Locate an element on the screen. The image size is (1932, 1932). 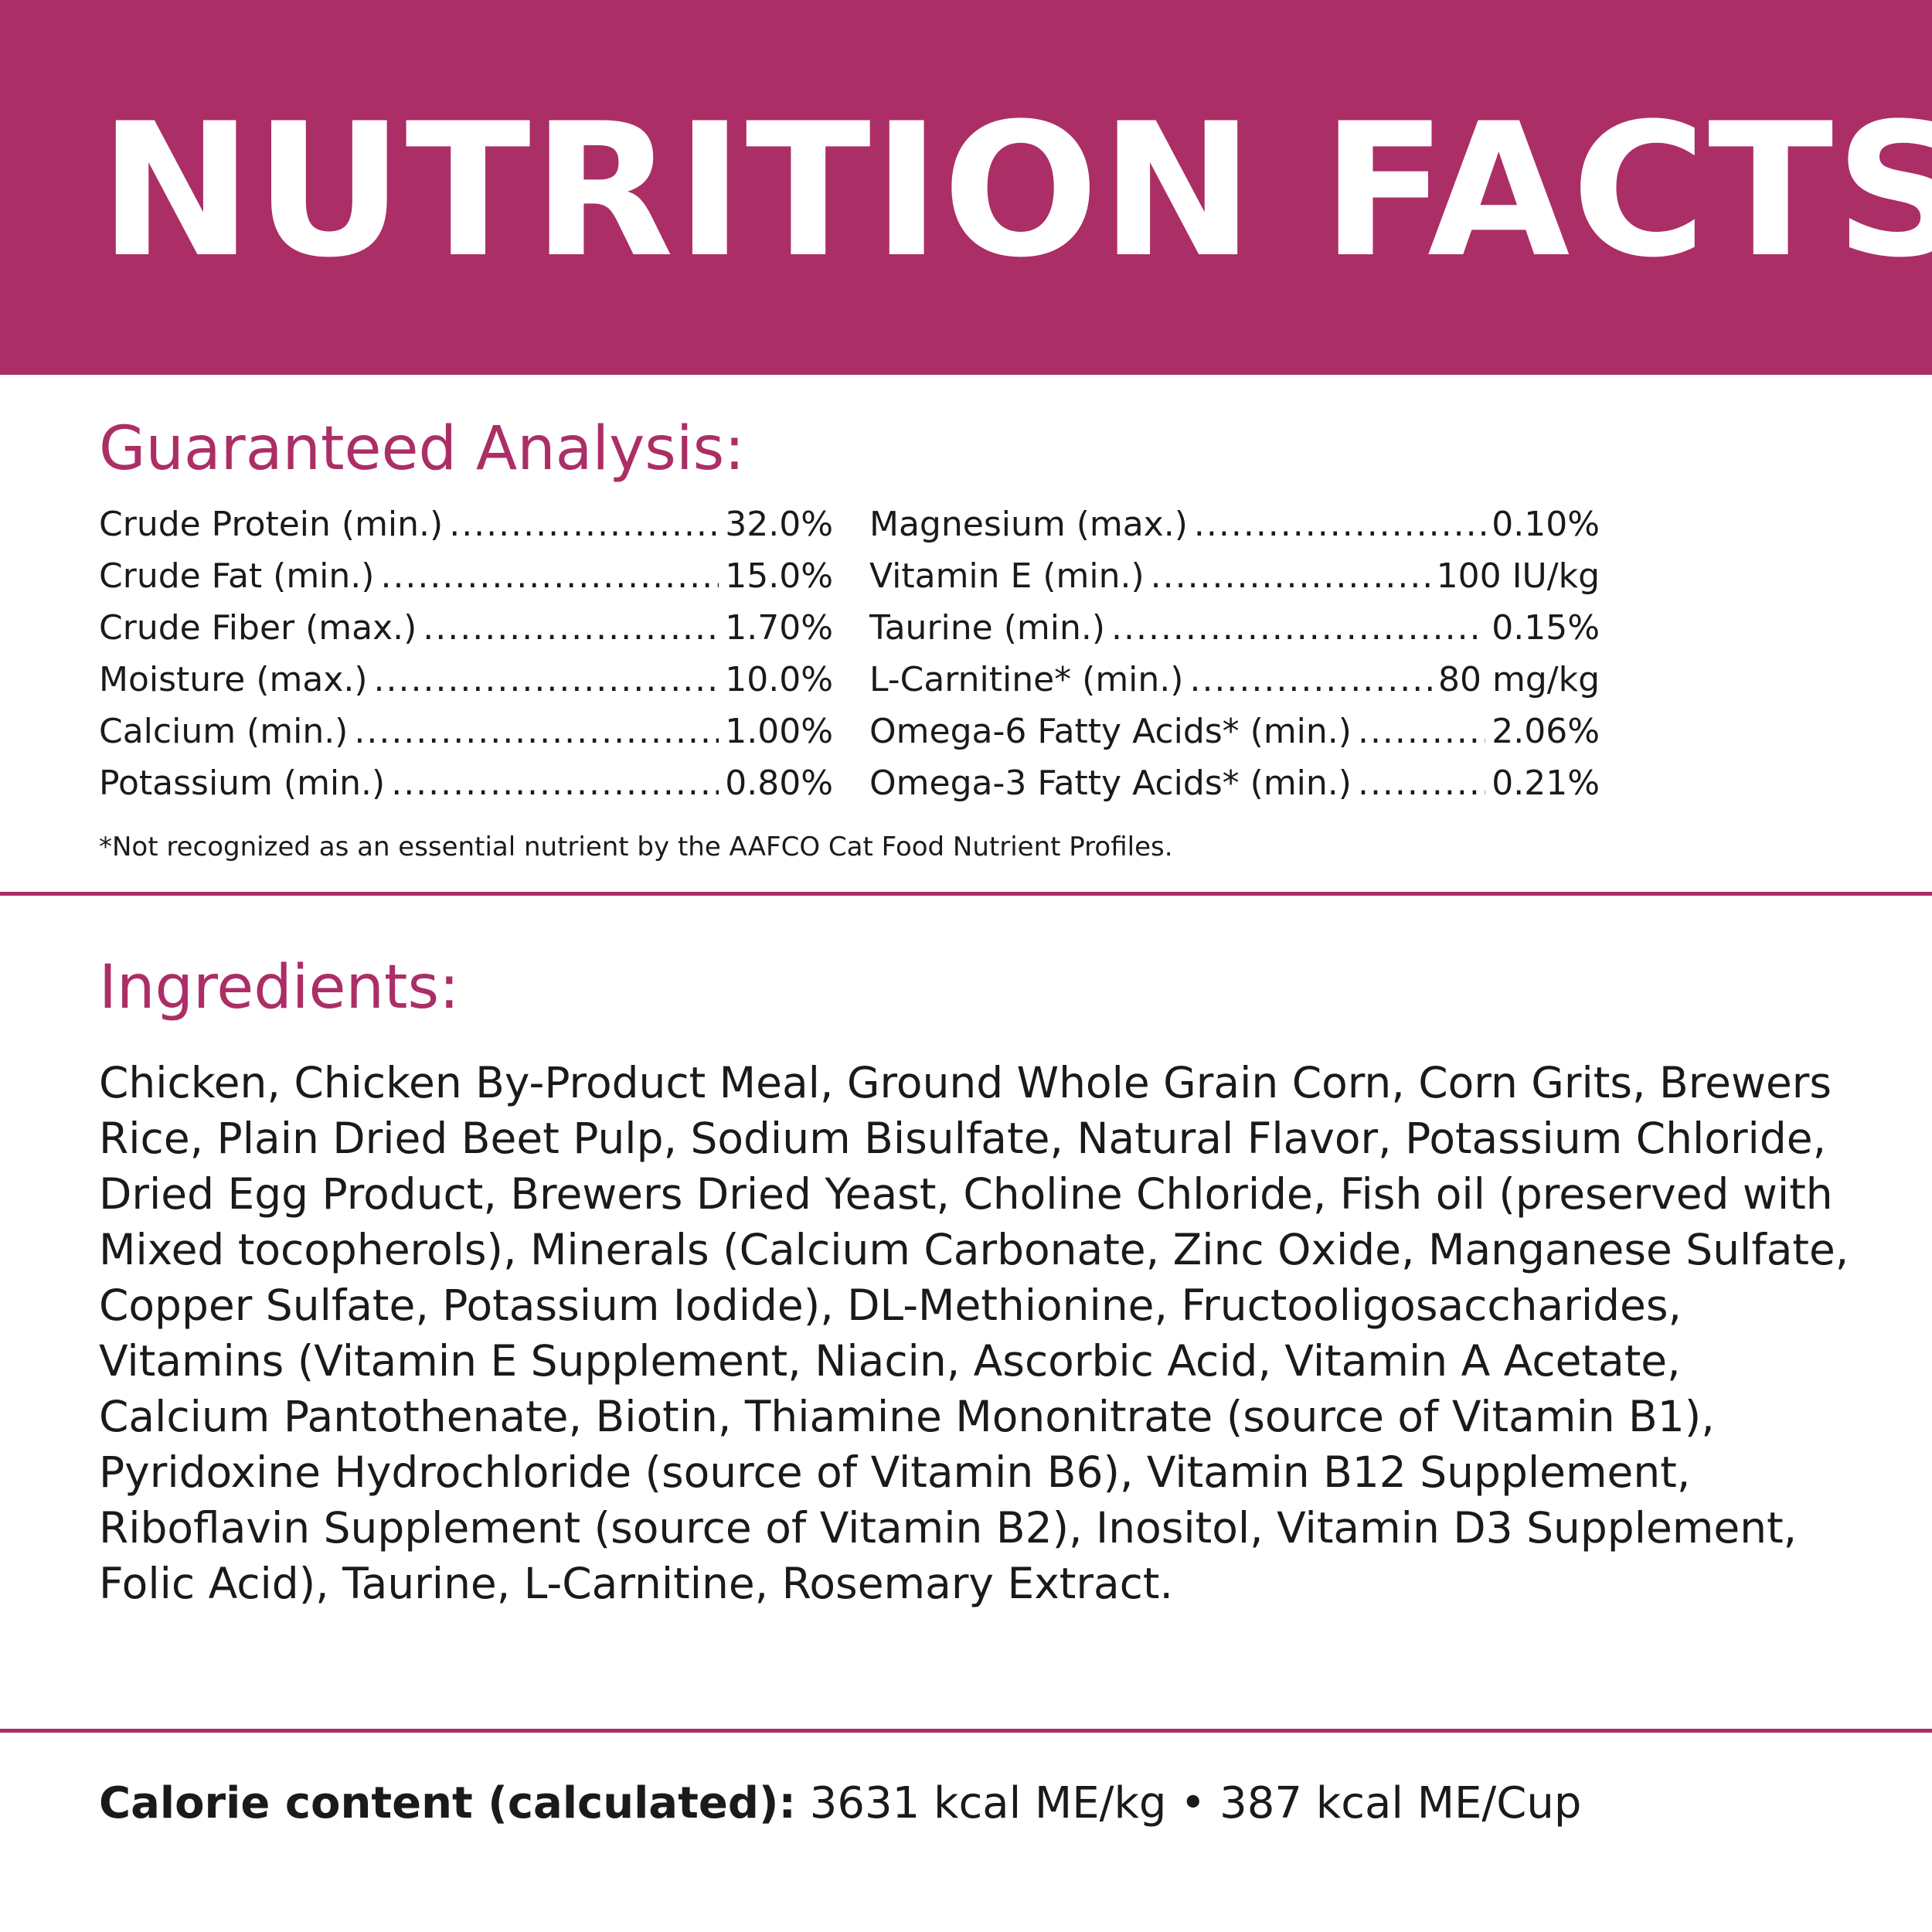
analysis-row: Vitamin E (min.) 100 IU/kg is located at coordinates (1234, 576).